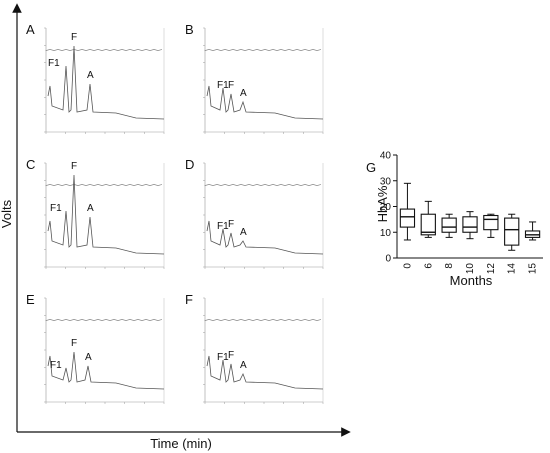 Image resolution: width=550 pixels, height=453 pixels. What do you see at coordinates (95, 348) in the screenshot?
I see `chromatogram-panel-e: E F1 FA` at bounding box center [95, 348].